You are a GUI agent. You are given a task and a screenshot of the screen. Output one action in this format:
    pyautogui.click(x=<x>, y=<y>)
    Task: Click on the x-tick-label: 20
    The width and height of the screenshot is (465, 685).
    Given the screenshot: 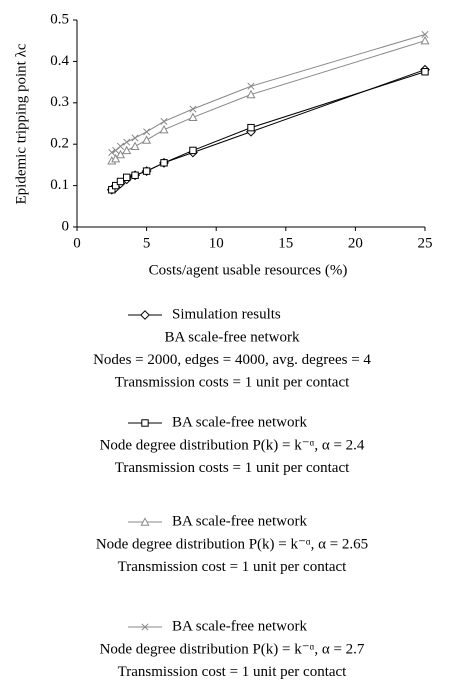 What is the action you would take?
    pyautogui.click(x=355, y=243)
    